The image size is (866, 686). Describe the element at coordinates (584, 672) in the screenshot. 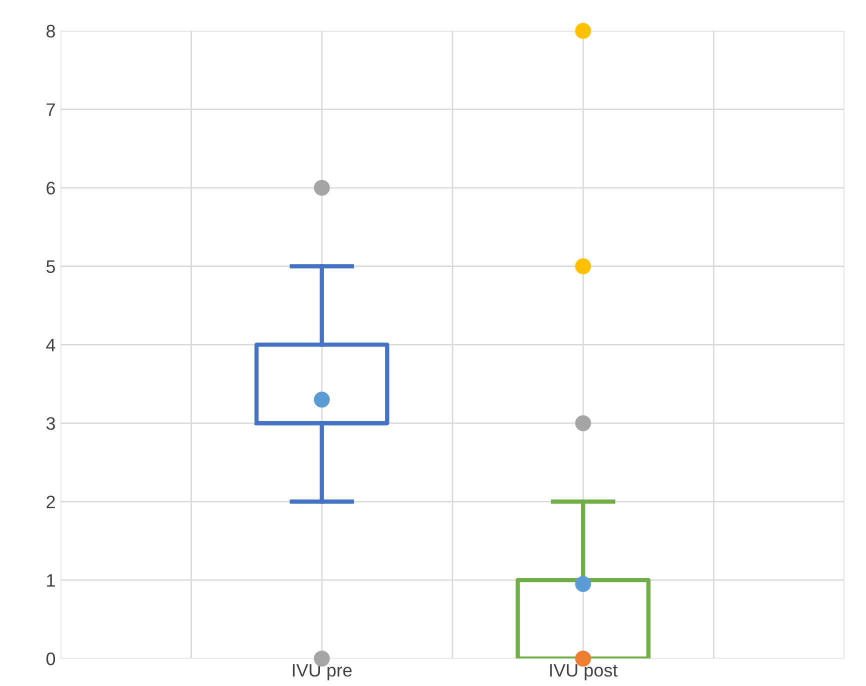

I see `x-tick-label: IVU post` at that location.